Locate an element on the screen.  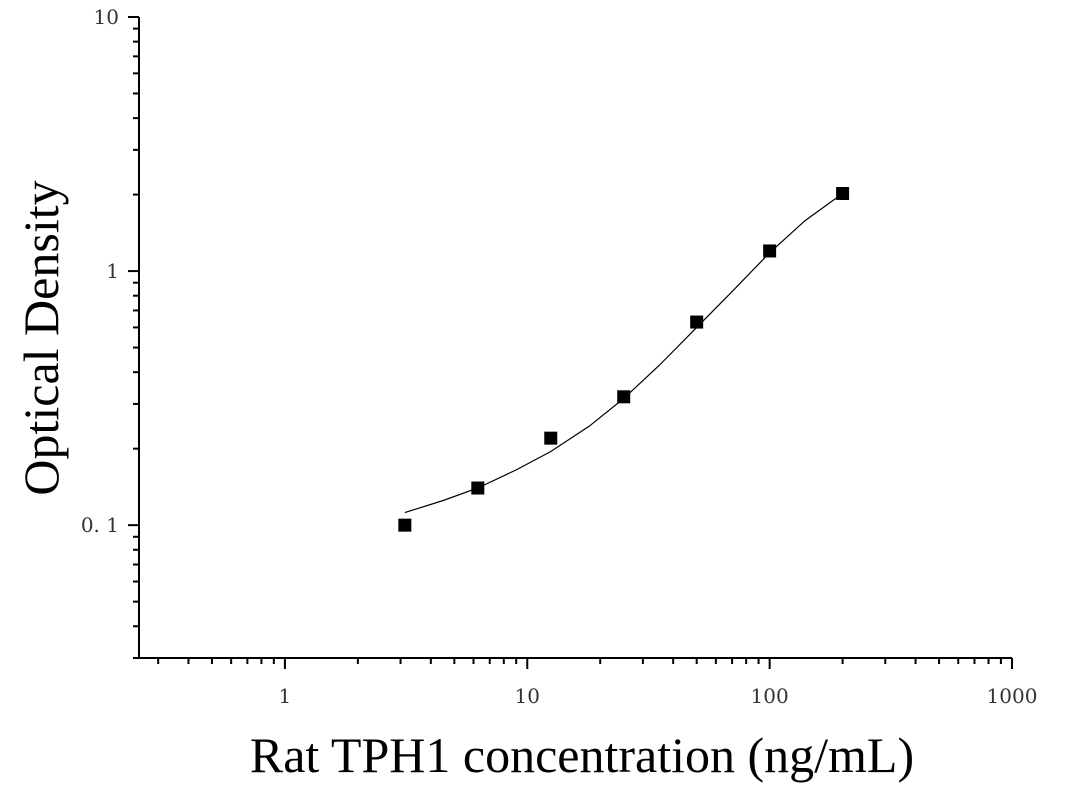
y-axis-title: Optical Density is located at coordinates (41, 337).